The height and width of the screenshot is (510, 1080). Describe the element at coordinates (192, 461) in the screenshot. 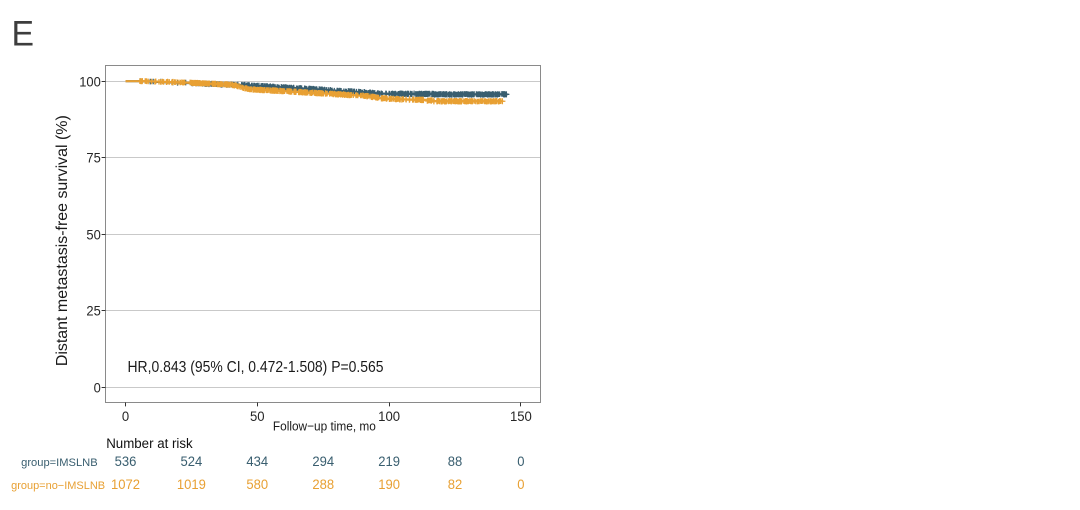

I see `svg-text: 524` at that location.